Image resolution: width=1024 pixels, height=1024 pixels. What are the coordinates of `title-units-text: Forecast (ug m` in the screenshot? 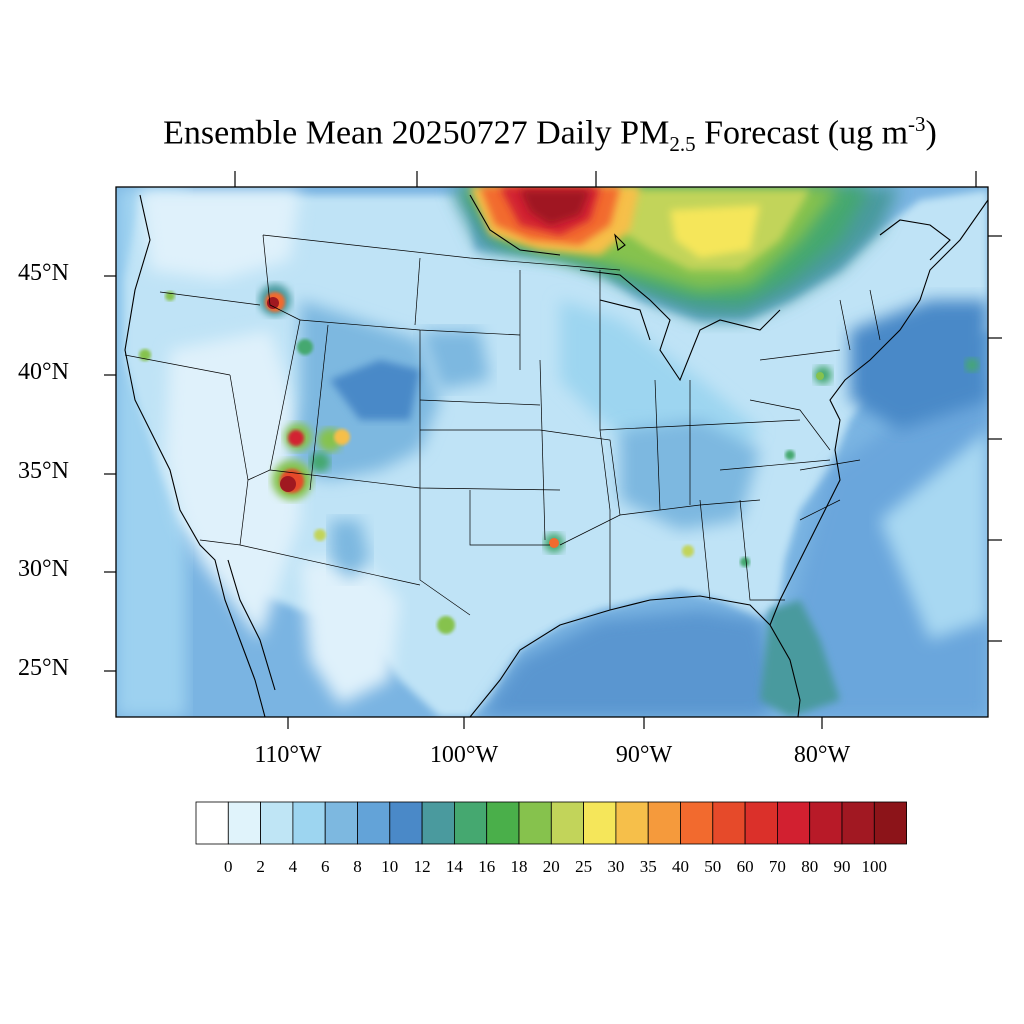 It's located at (802, 133).